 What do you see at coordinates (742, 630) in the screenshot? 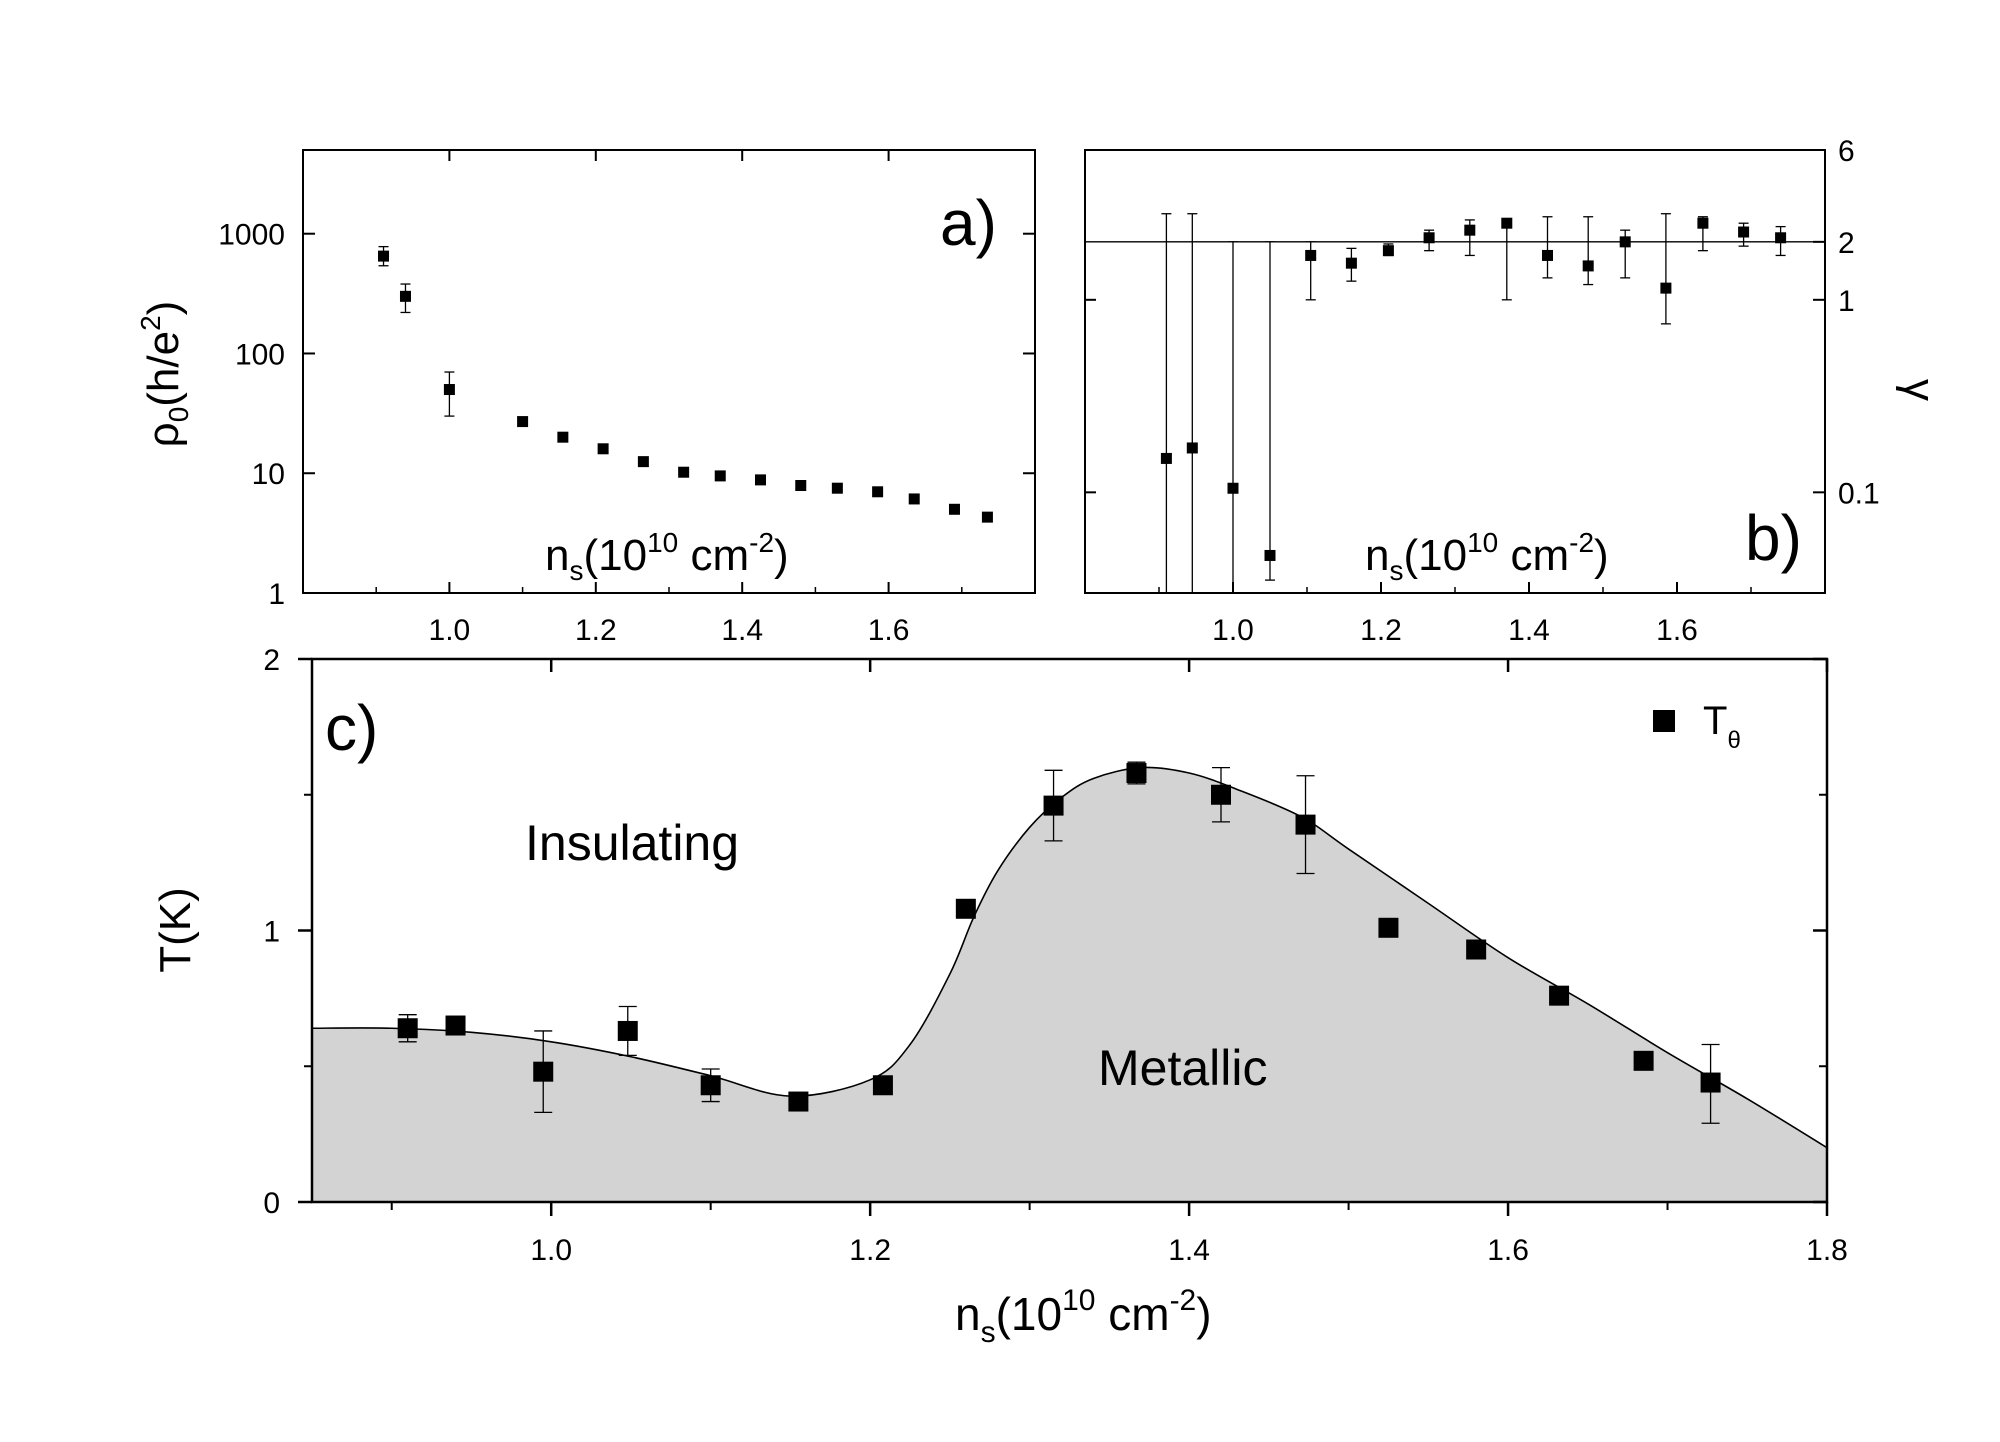
I see `panel-a-x-tick-label: 1.4` at bounding box center [742, 630].